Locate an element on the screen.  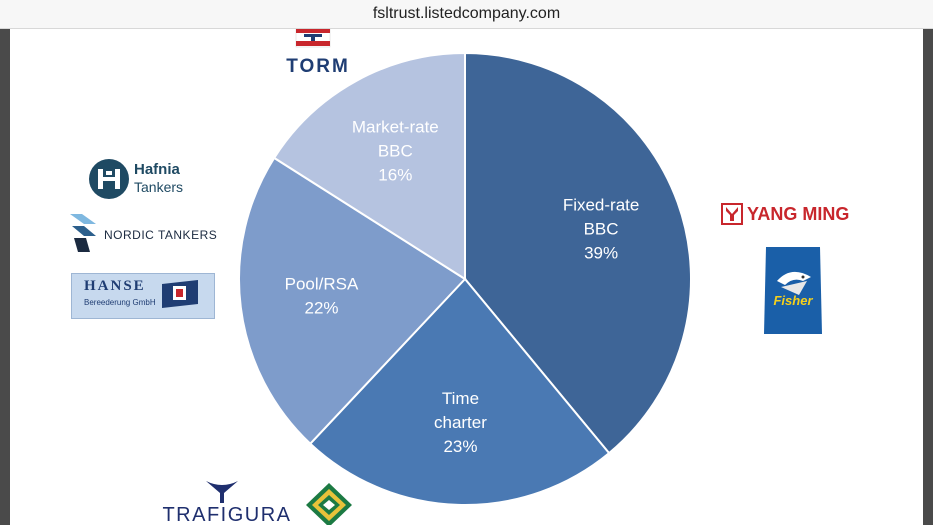
fisher-logo: Fisher is located at coordinates (793, 290).